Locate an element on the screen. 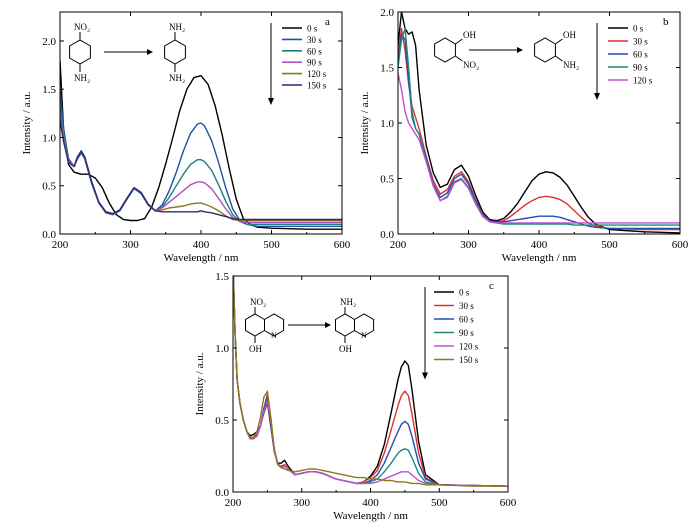 This screenshot has width=690, height=528. series-line-30s is located at coordinates (201, 158).